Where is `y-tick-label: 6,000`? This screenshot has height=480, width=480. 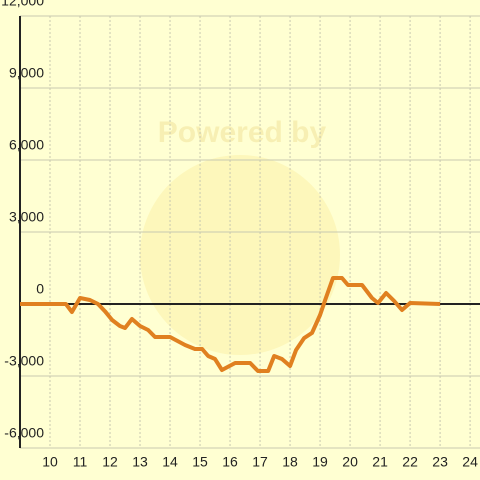
y-tick-label: 6,000 is located at coordinates (26, 145).